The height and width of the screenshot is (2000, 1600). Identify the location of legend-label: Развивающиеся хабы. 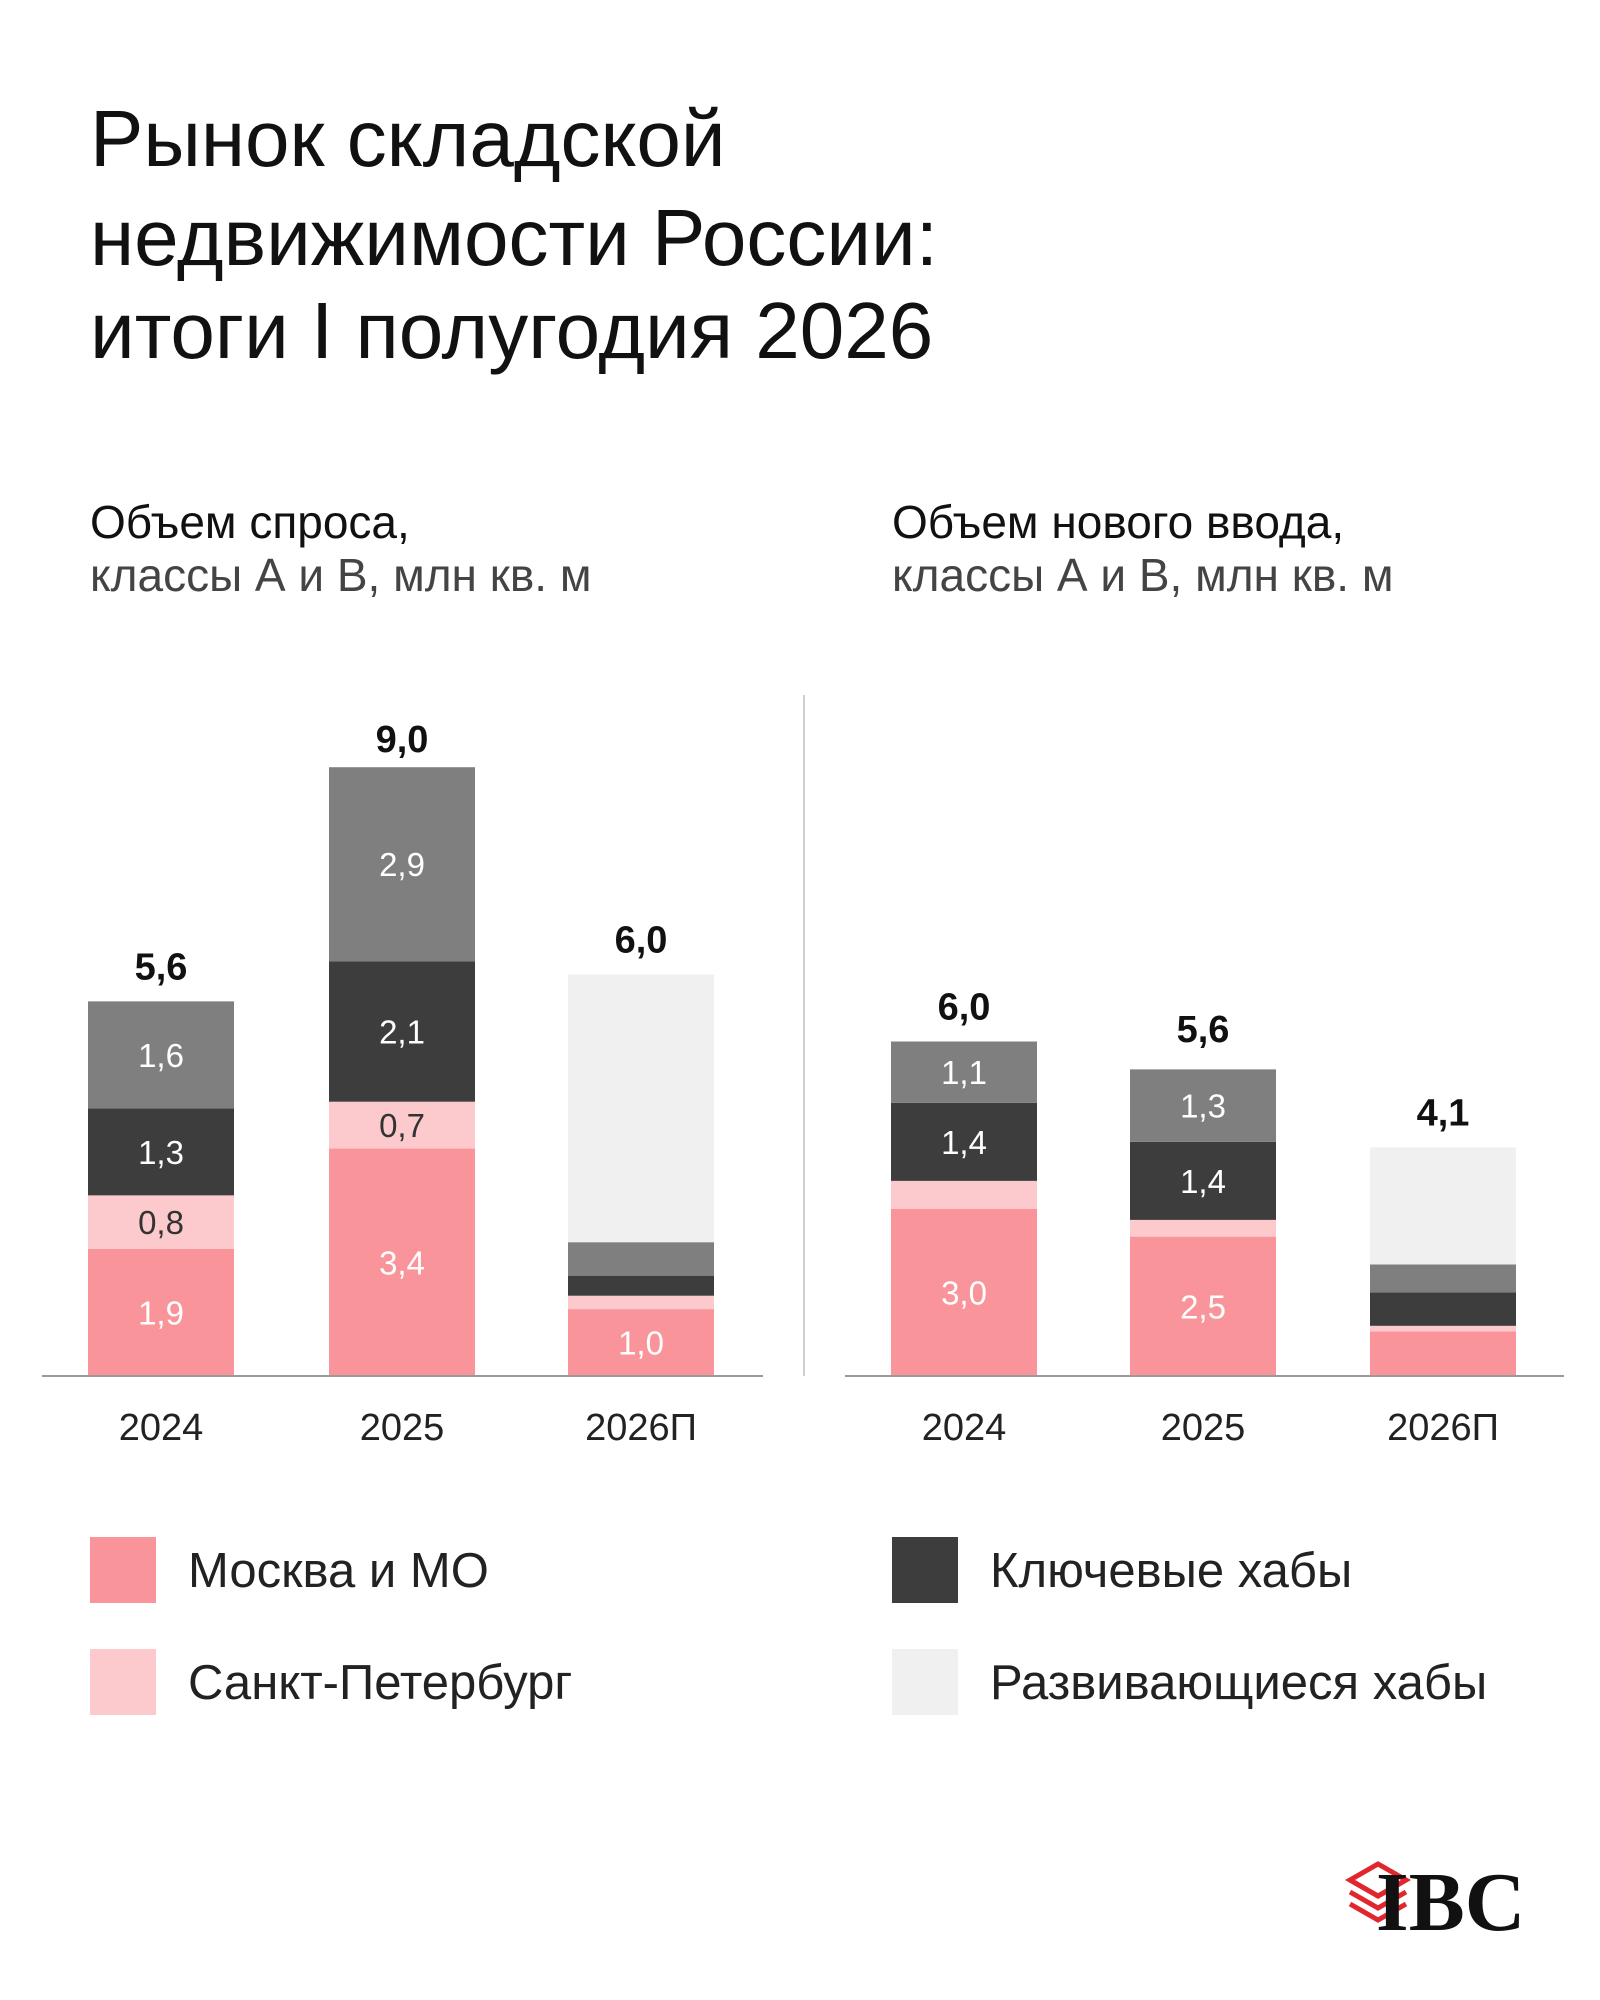
(1238, 1683).